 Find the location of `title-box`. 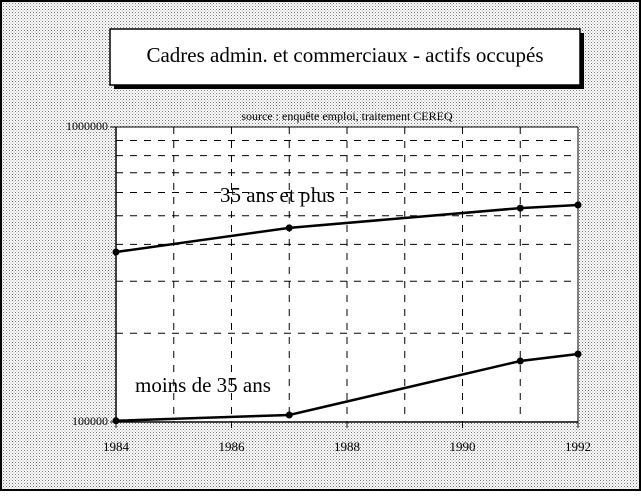

title-box is located at coordinates (345, 57).